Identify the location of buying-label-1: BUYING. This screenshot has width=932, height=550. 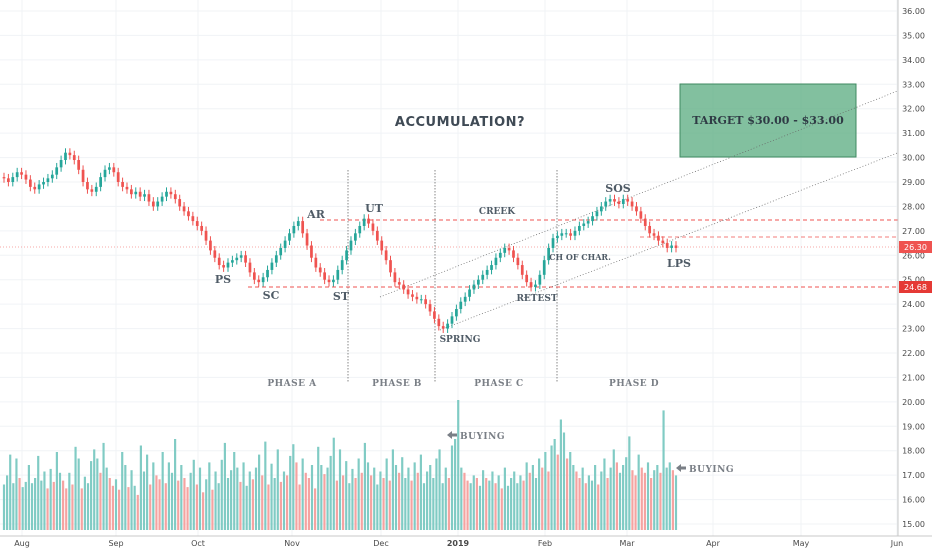
(476, 436).